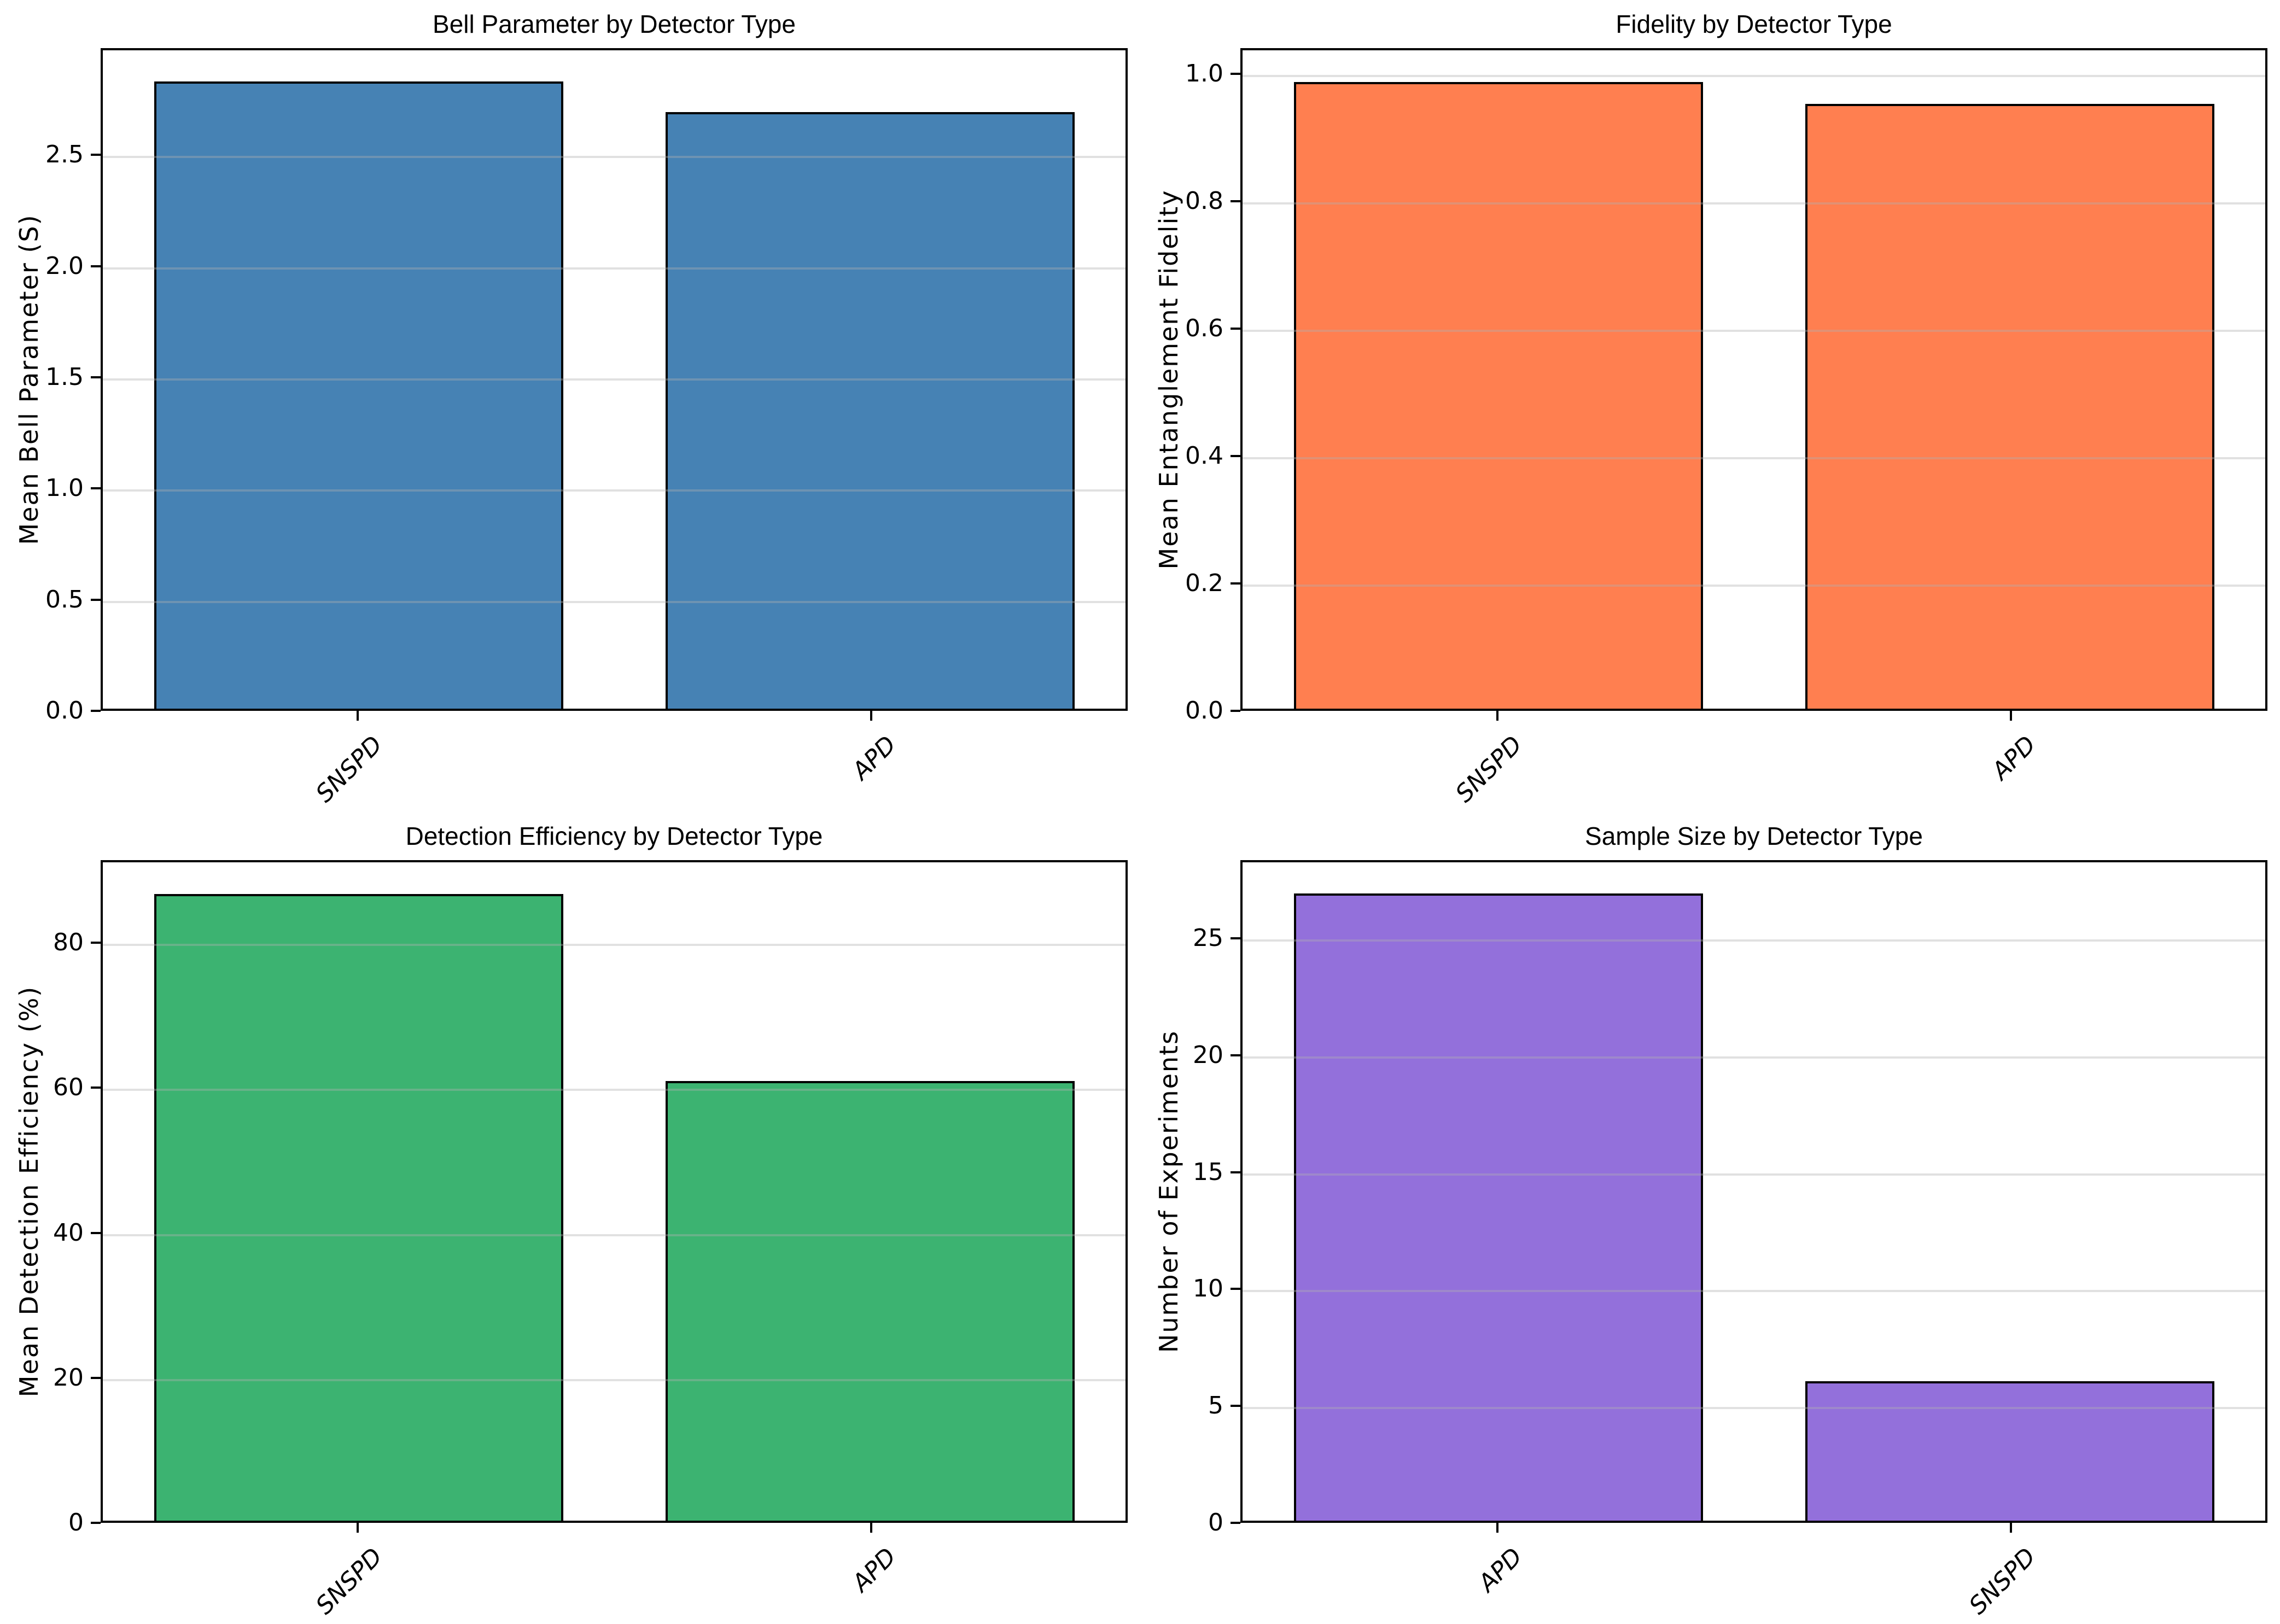  What do you see at coordinates (1208, 938) in the screenshot?
I see `y-tick-label: 25` at bounding box center [1208, 938].